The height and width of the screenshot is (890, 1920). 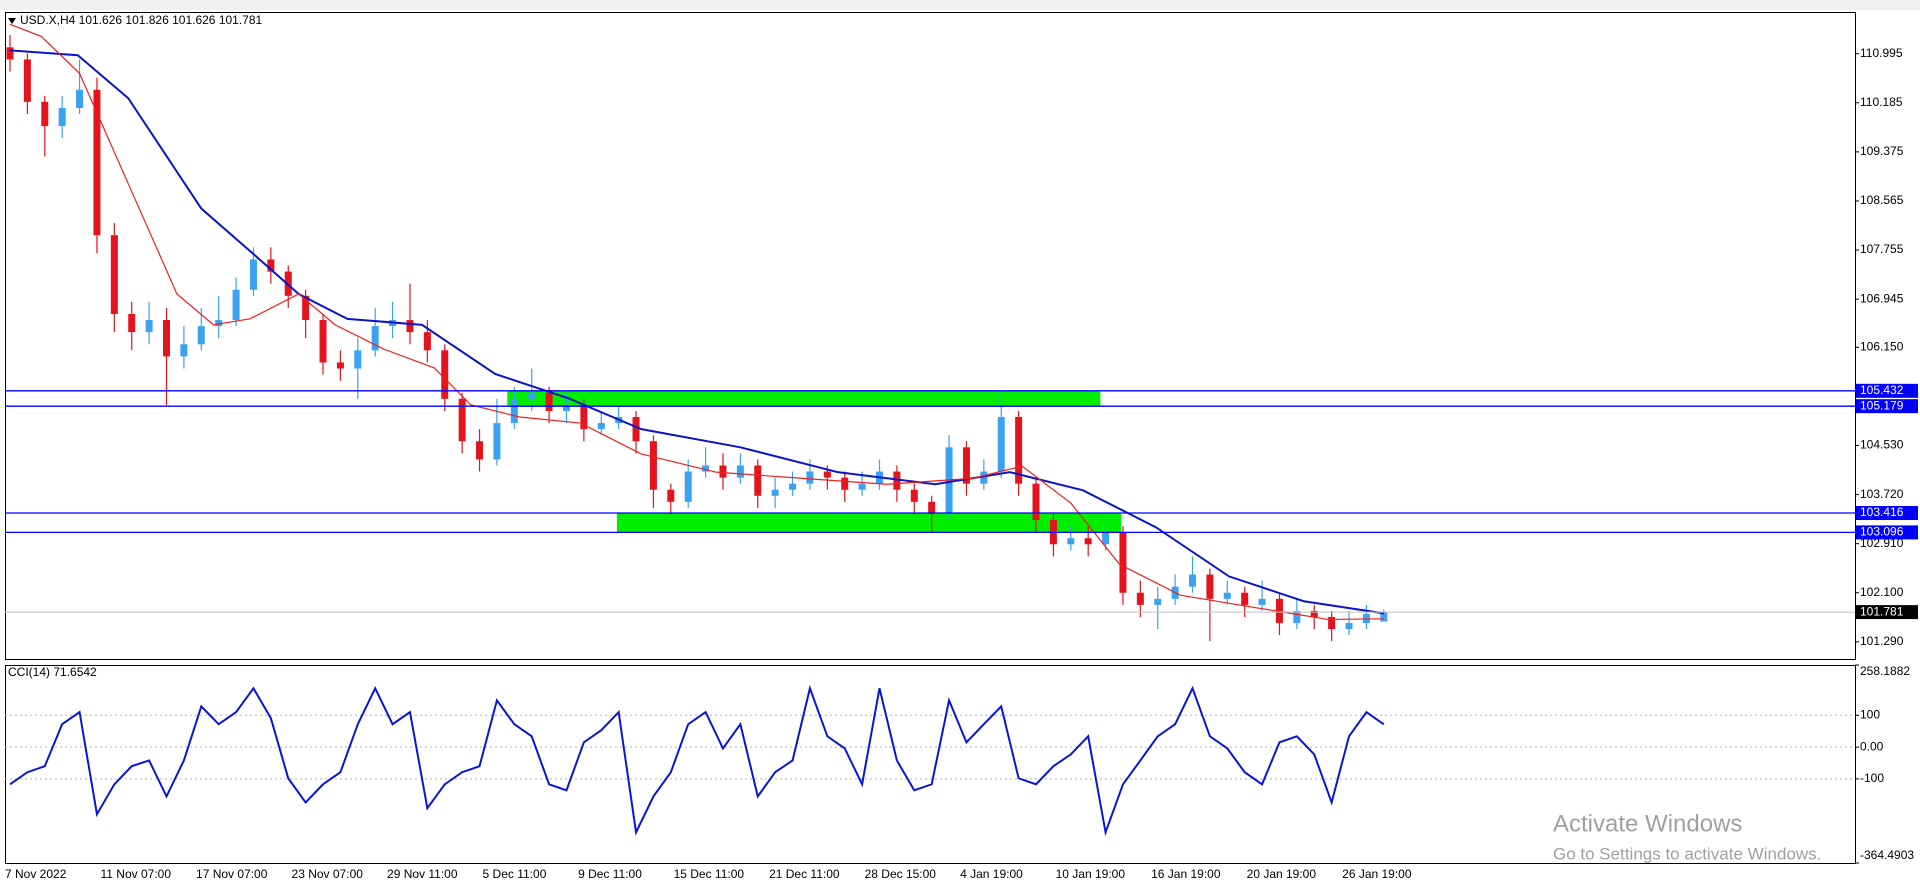 I want to click on y-tick-label: 107.755, so click(x=1882, y=249).